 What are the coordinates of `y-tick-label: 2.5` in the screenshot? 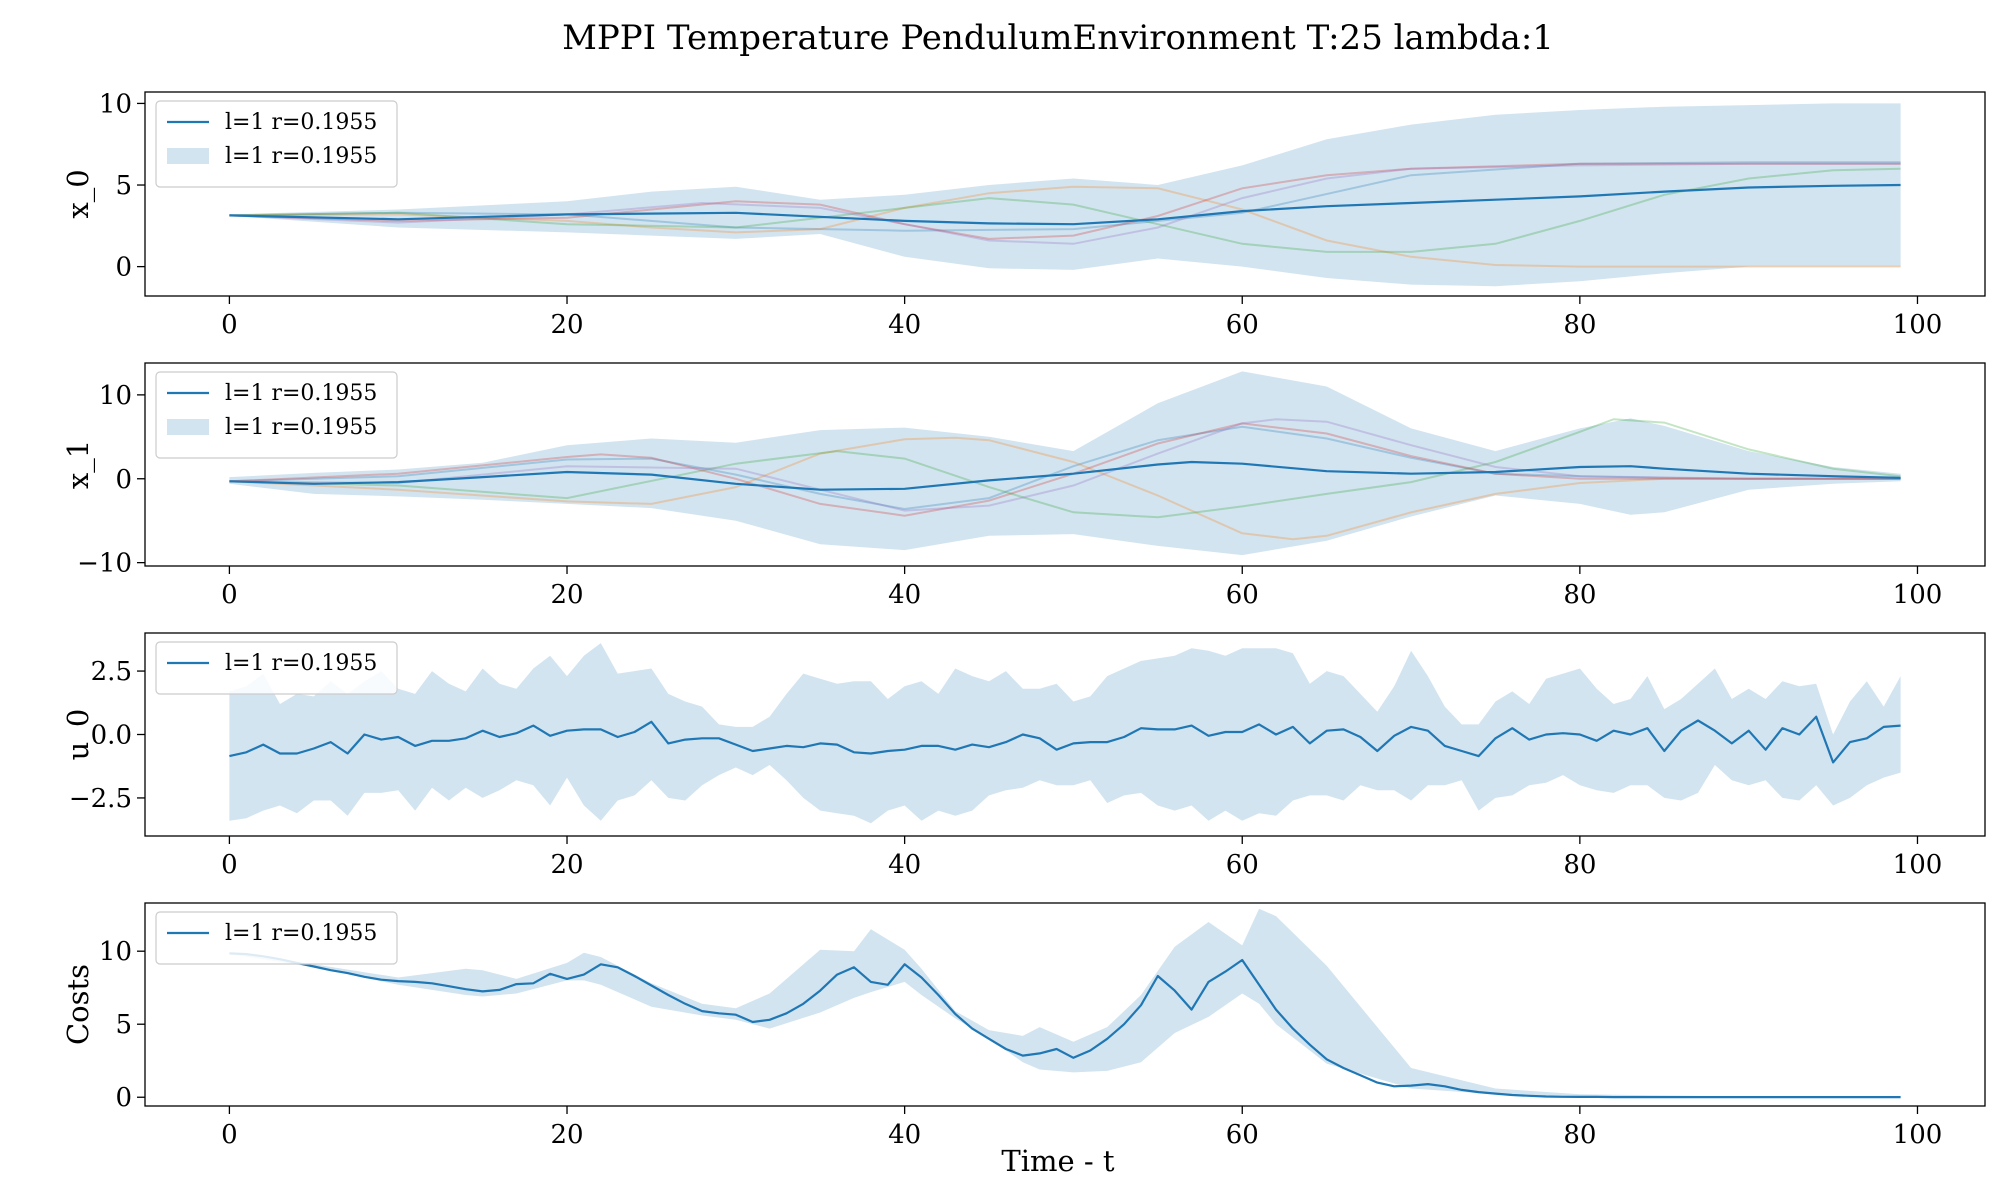 It's located at (111, 672).